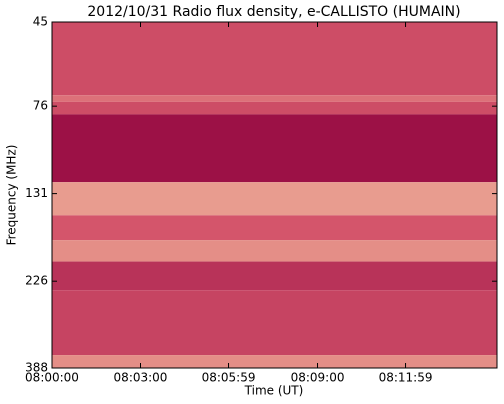 The height and width of the screenshot is (404, 504). What do you see at coordinates (40, 22) in the screenshot?
I see `y-tick-label: 45` at bounding box center [40, 22].